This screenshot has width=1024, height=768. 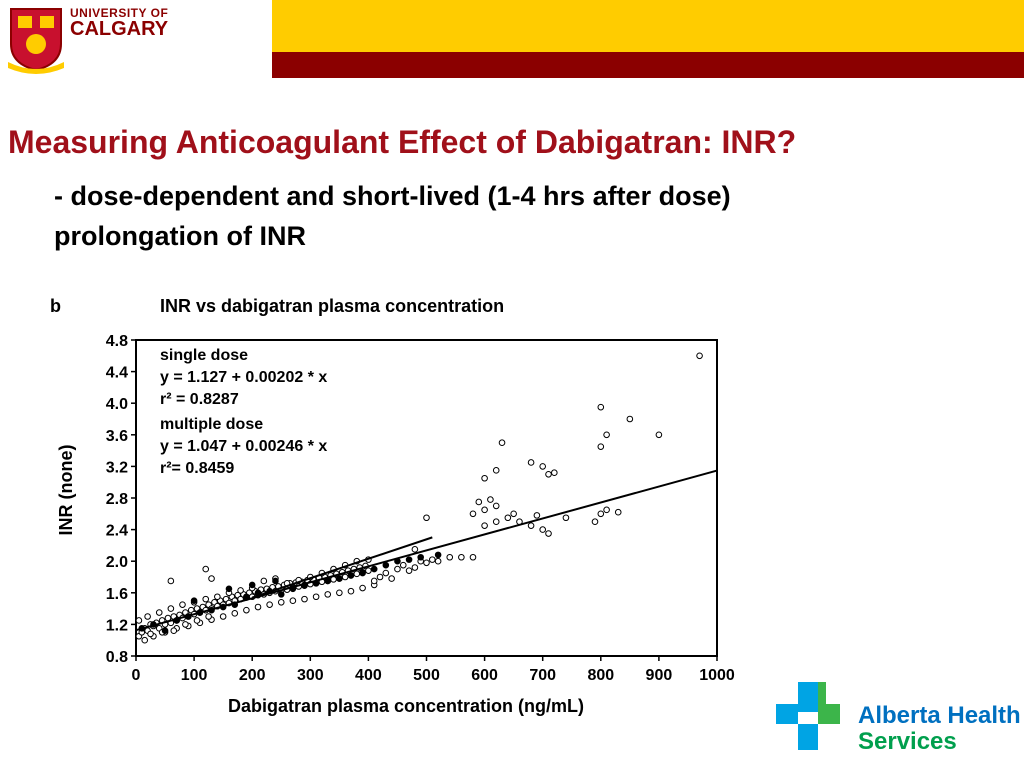 What do you see at coordinates (119, 29) in the screenshot?
I see `logo-line2: CALGARY` at bounding box center [119, 29].